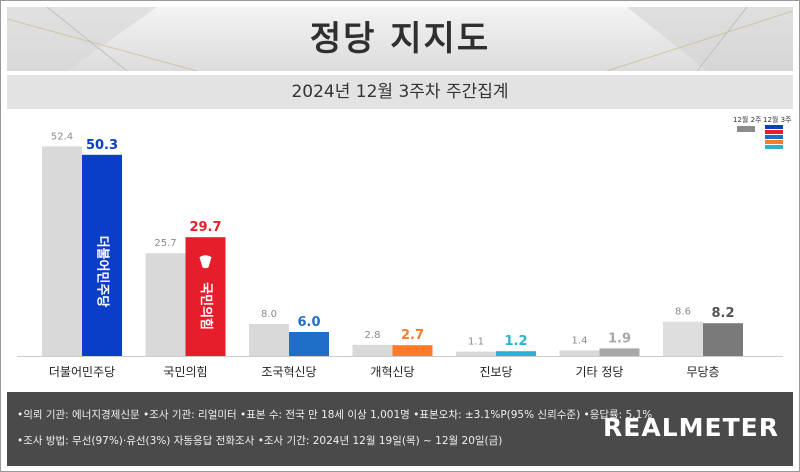 This screenshot has height=472, width=800. What do you see at coordinates (62, 136) in the screenshot?
I see `value-label-prev-0: 52.4` at bounding box center [62, 136].